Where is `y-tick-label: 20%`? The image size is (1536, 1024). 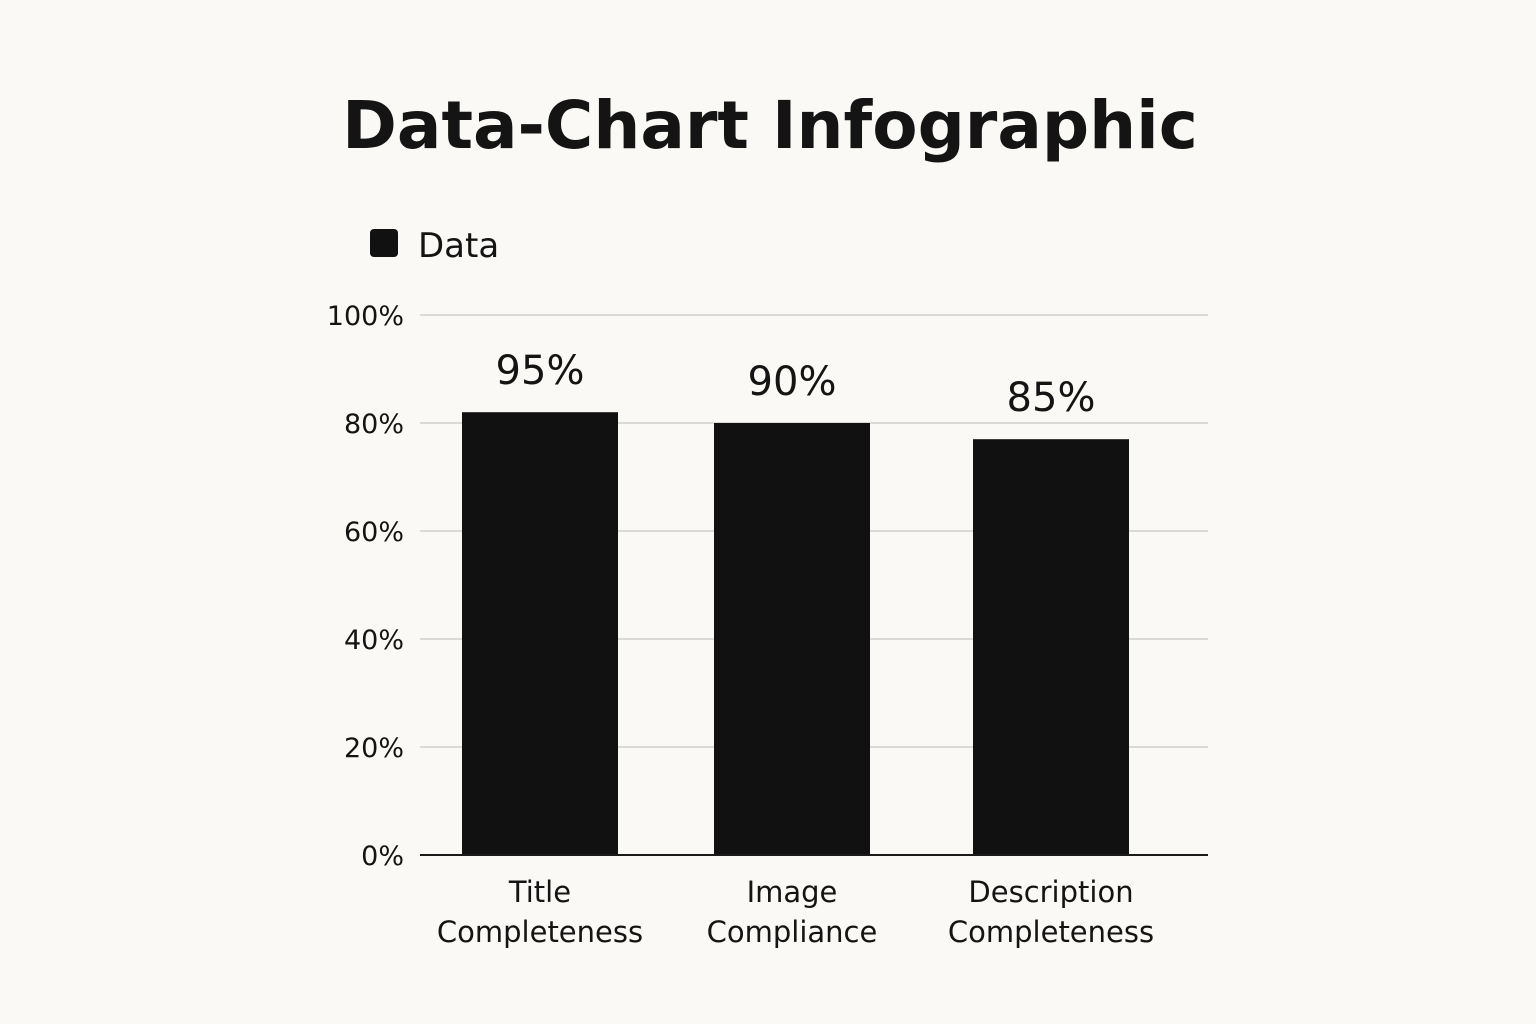 y-tick-label: 20% is located at coordinates (374, 748).